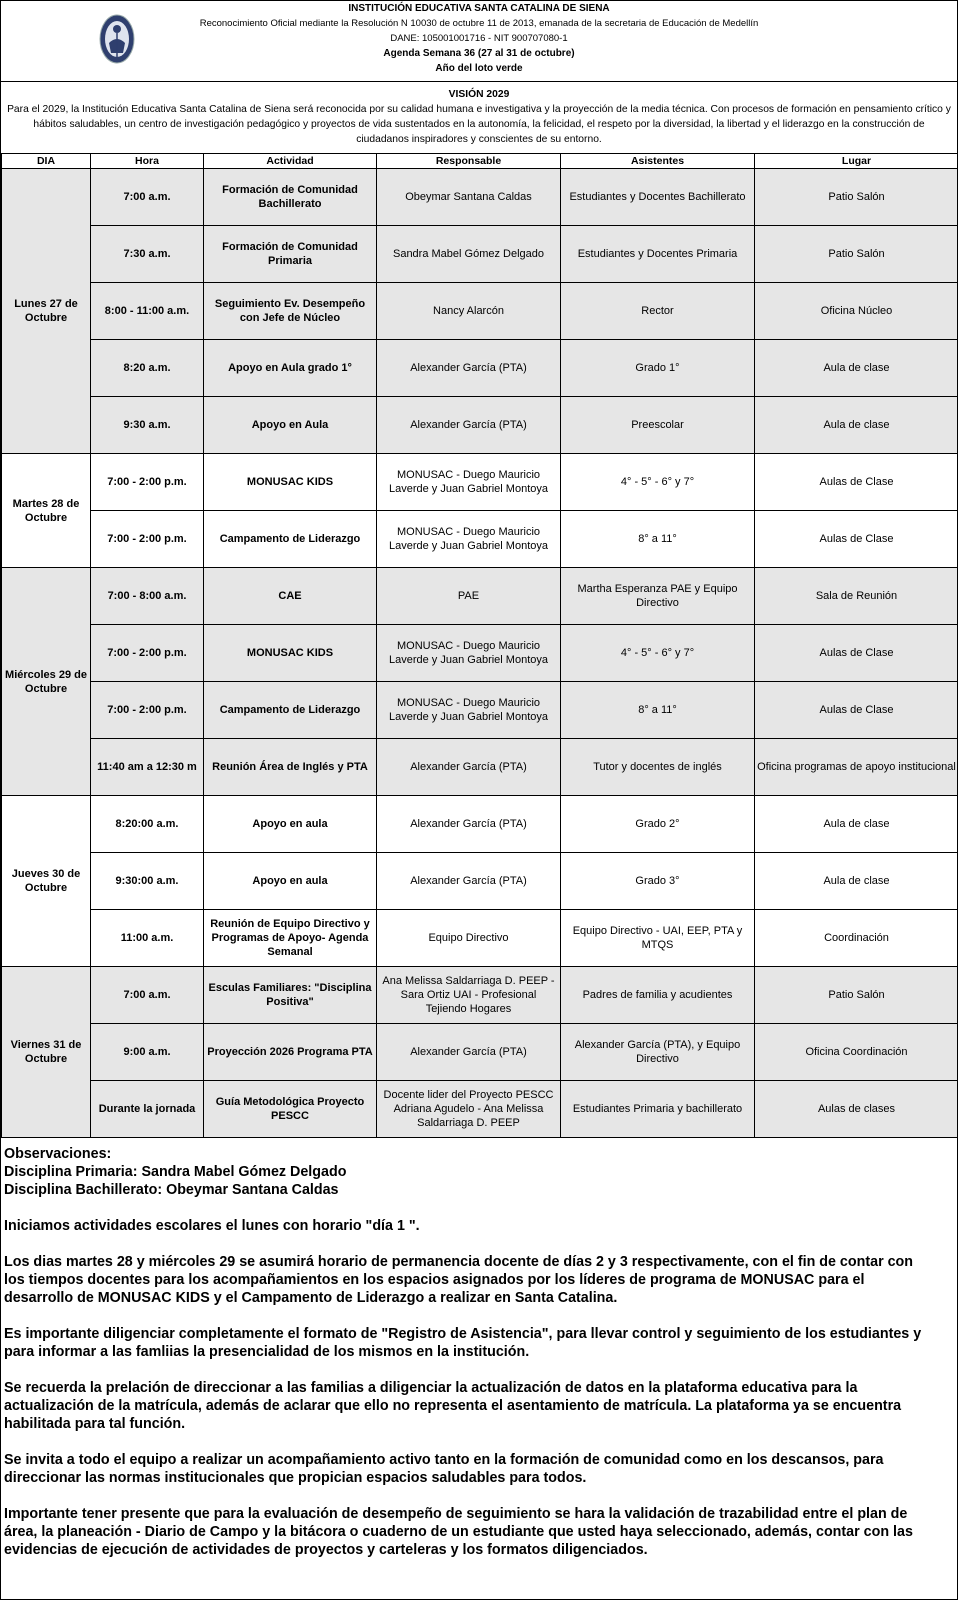 The image size is (958, 1600). What do you see at coordinates (479, 68) in the screenshot?
I see `header-year: Año del loto verde` at bounding box center [479, 68].